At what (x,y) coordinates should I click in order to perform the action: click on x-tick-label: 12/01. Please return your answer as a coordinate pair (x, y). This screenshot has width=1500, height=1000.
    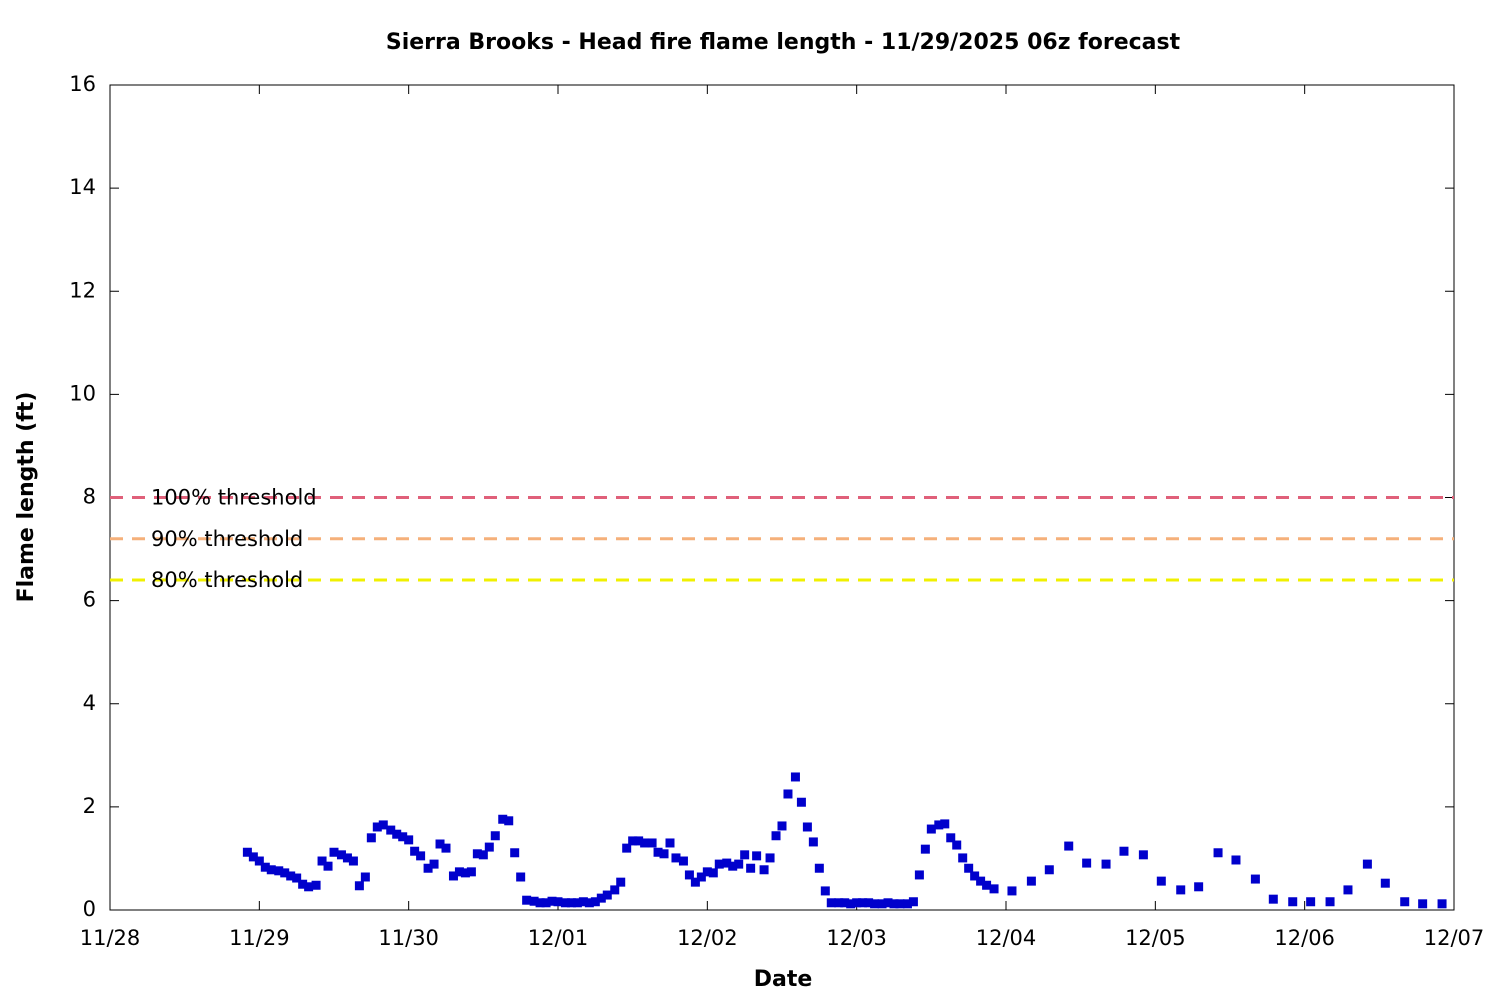
    Looking at the image, I should click on (558, 938).